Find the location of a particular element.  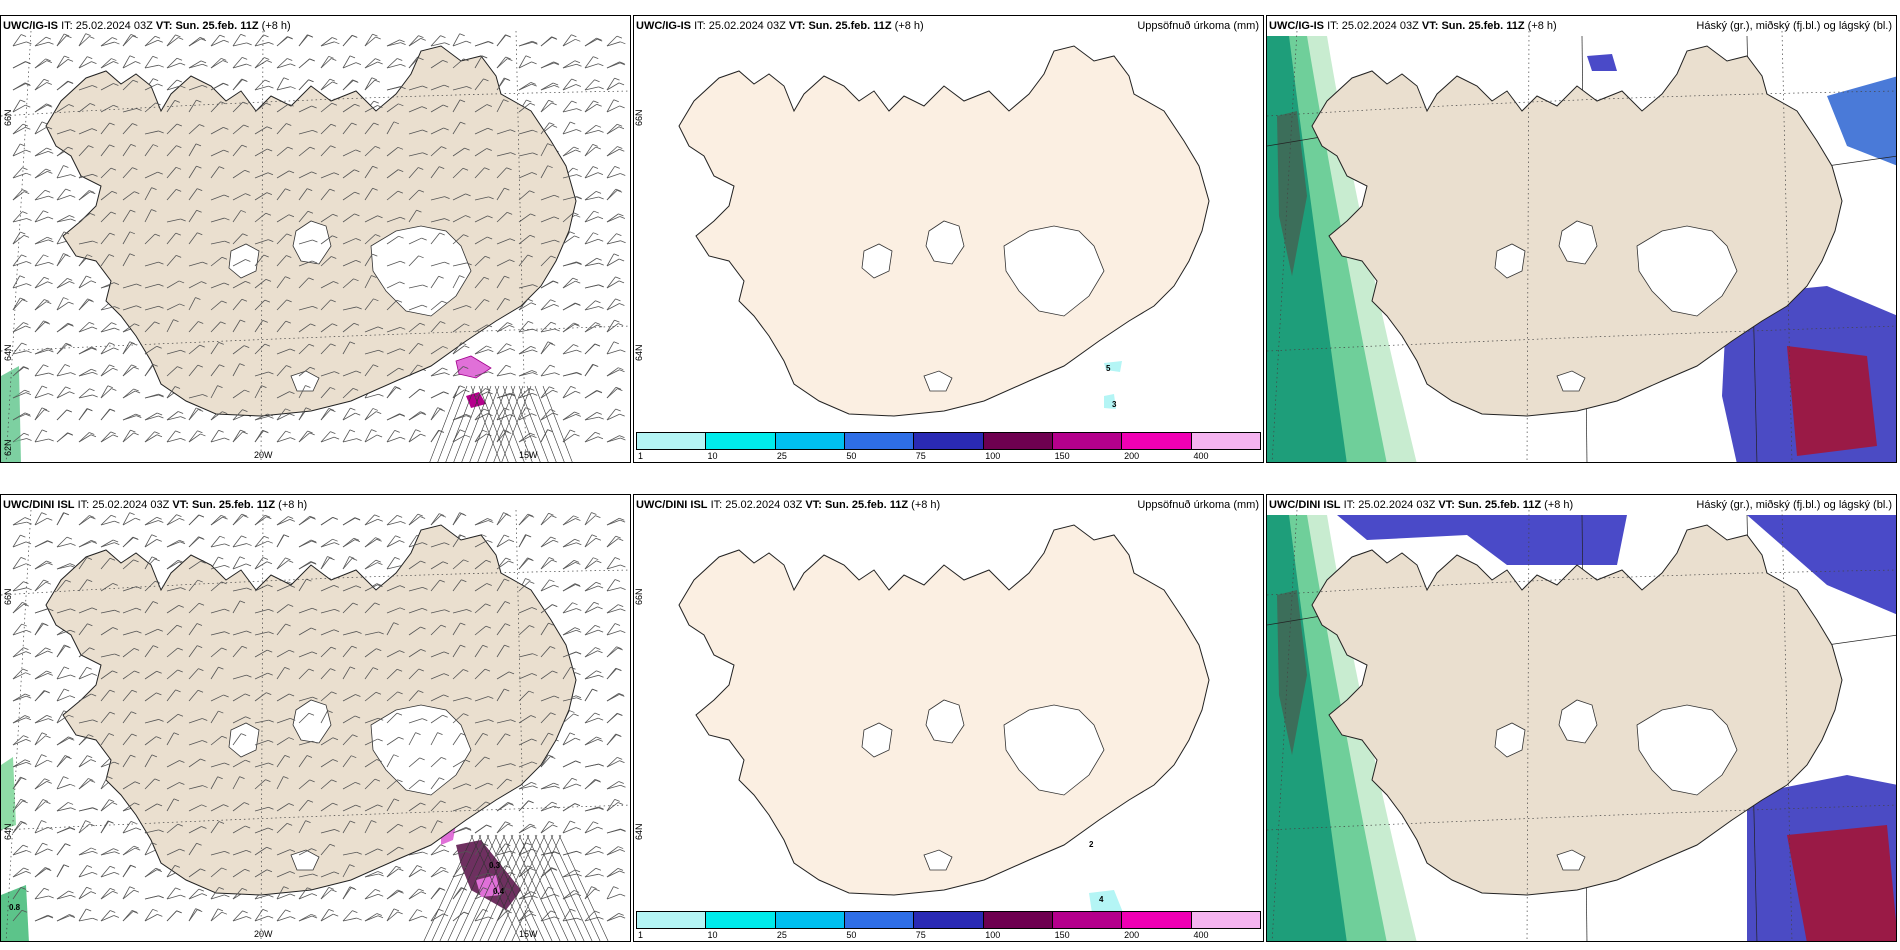

precip-colorbar is located at coordinates (948, 920).